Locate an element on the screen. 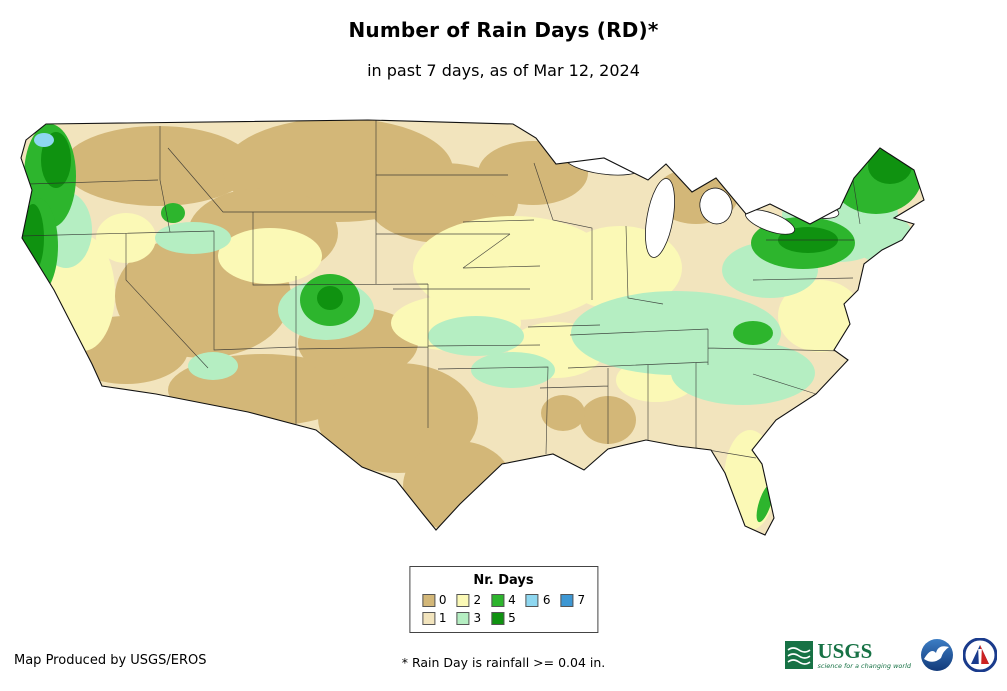 This screenshot has height=691, width=1007. legend-grid: 0 1 2 3 4 5 is located at coordinates (503, 609).